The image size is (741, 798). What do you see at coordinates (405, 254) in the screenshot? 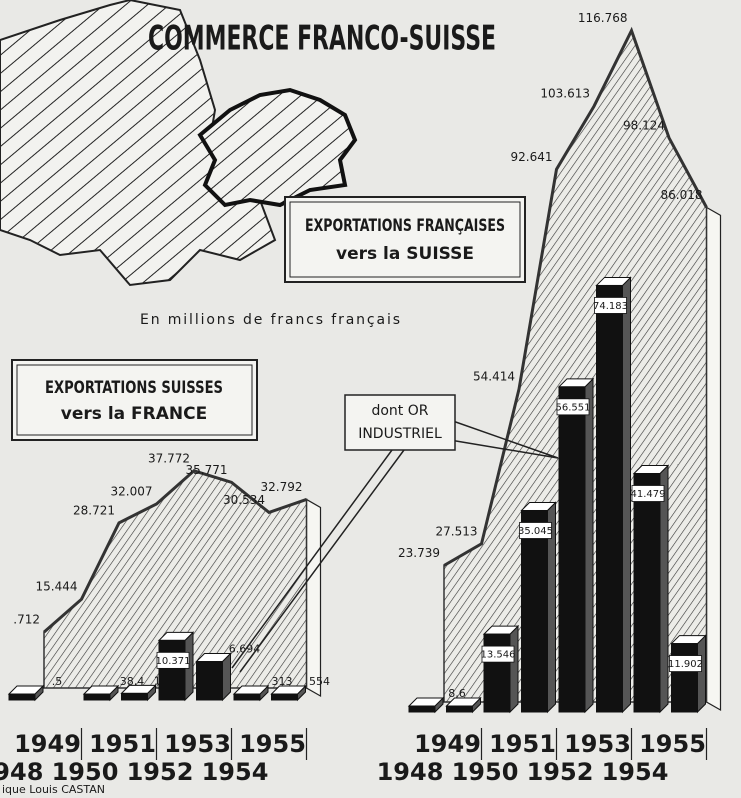
I see `box-subtitle: vers la SUISSE` at bounding box center [405, 254].